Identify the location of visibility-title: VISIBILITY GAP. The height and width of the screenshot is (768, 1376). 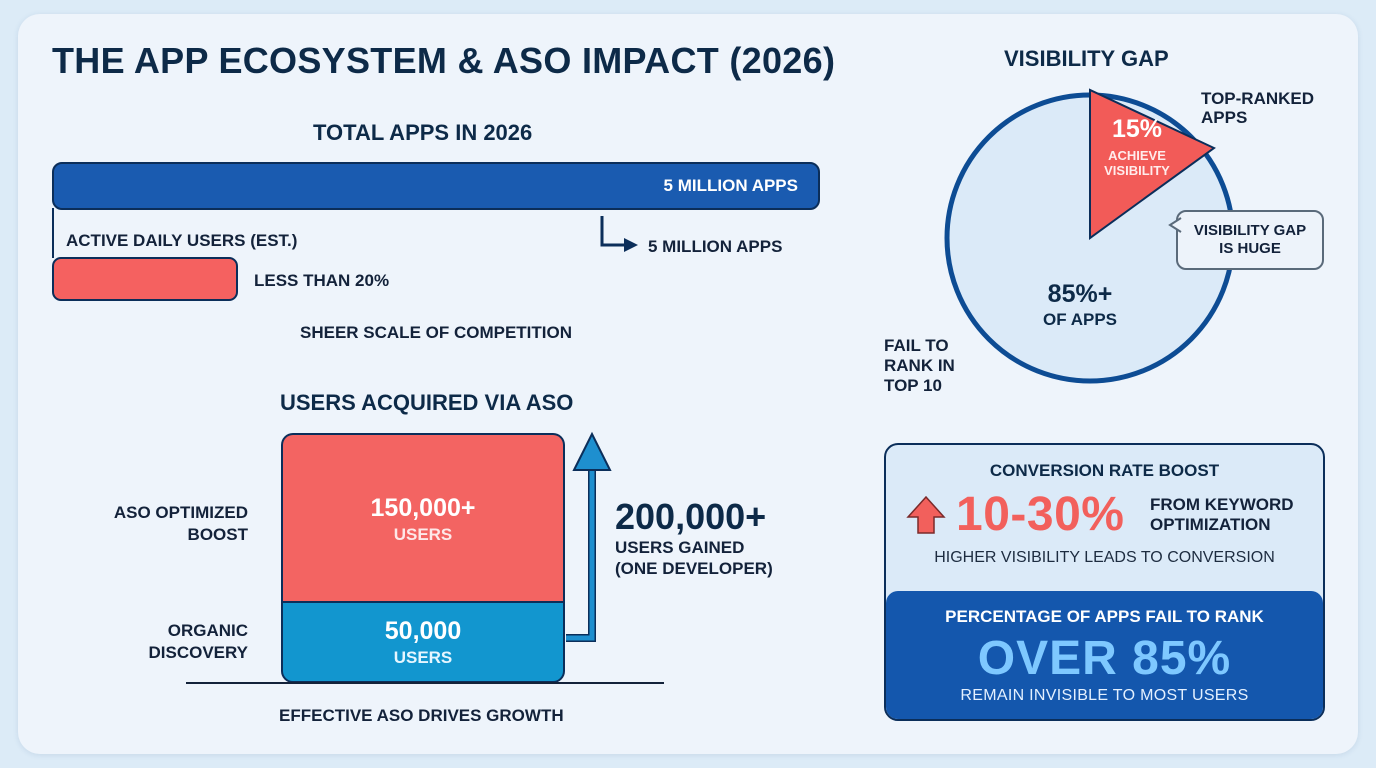
(1086, 58).